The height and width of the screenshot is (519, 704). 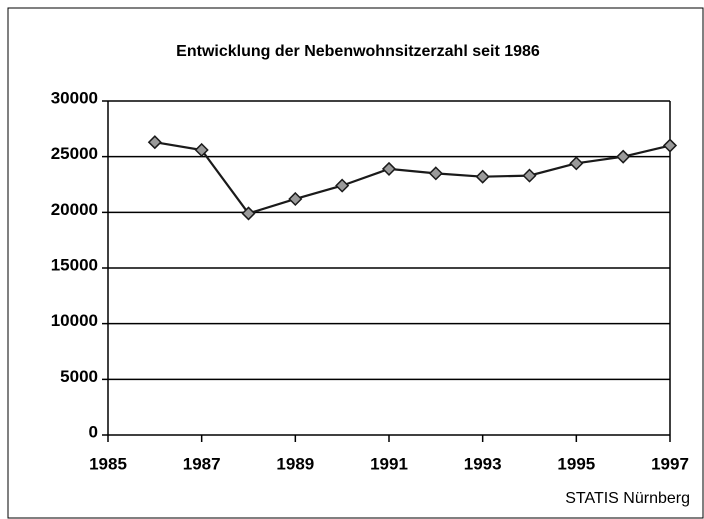 What do you see at coordinates (74, 264) in the screenshot?
I see `y-tick-label: 15000` at bounding box center [74, 264].